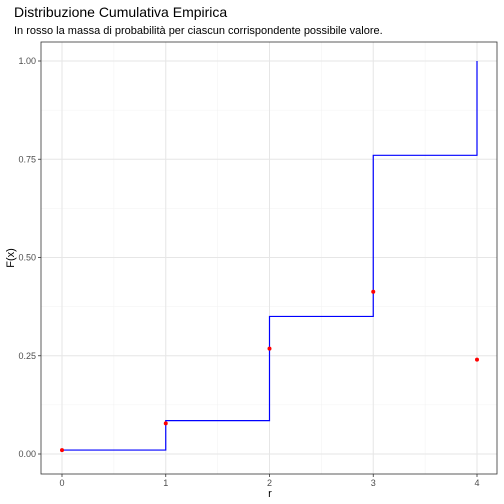  What do you see at coordinates (11, 258) in the screenshot?
I see `y-axis-label: F(x)` at bounding box center [11, 258].